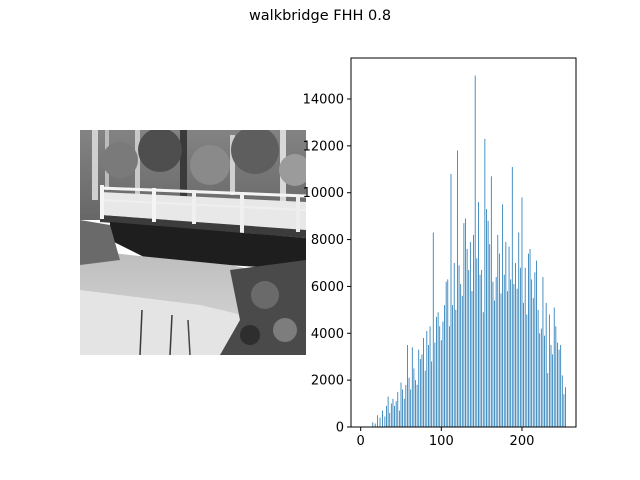  I want to click on x-axis: 0 100 200, so click(446, 438).